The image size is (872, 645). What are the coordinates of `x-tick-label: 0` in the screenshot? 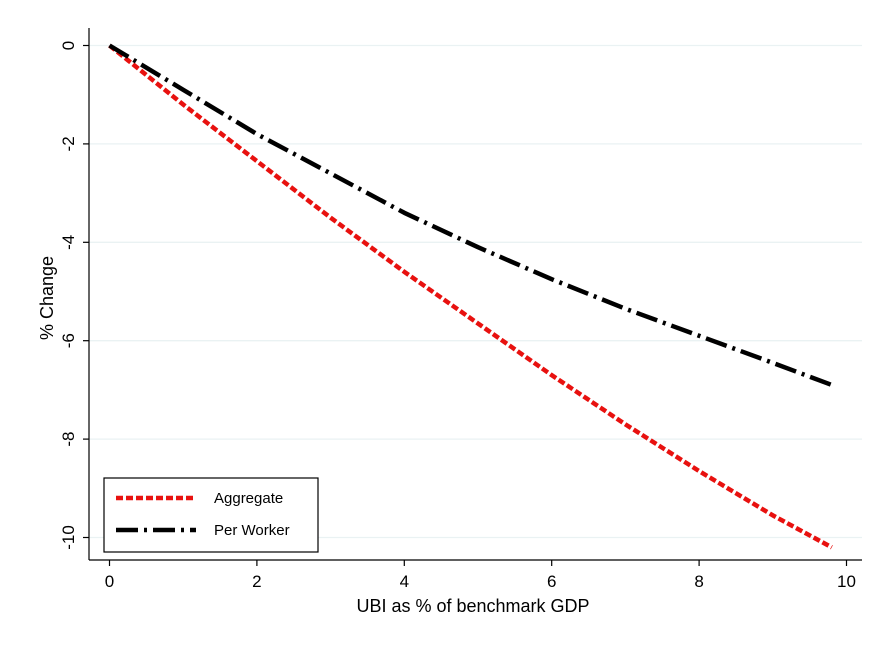 It's located at (109, 581).